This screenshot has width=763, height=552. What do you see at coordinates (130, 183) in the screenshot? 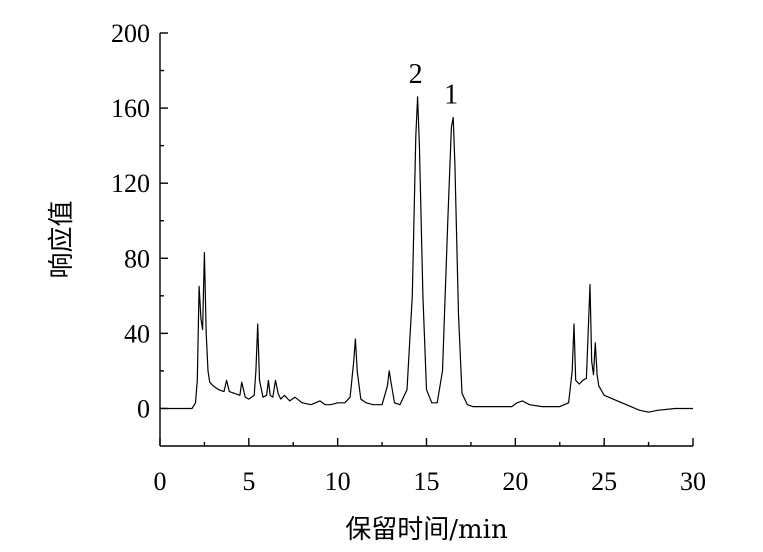
I see `y-tick-label: 120` at bounding box center [130, 183].